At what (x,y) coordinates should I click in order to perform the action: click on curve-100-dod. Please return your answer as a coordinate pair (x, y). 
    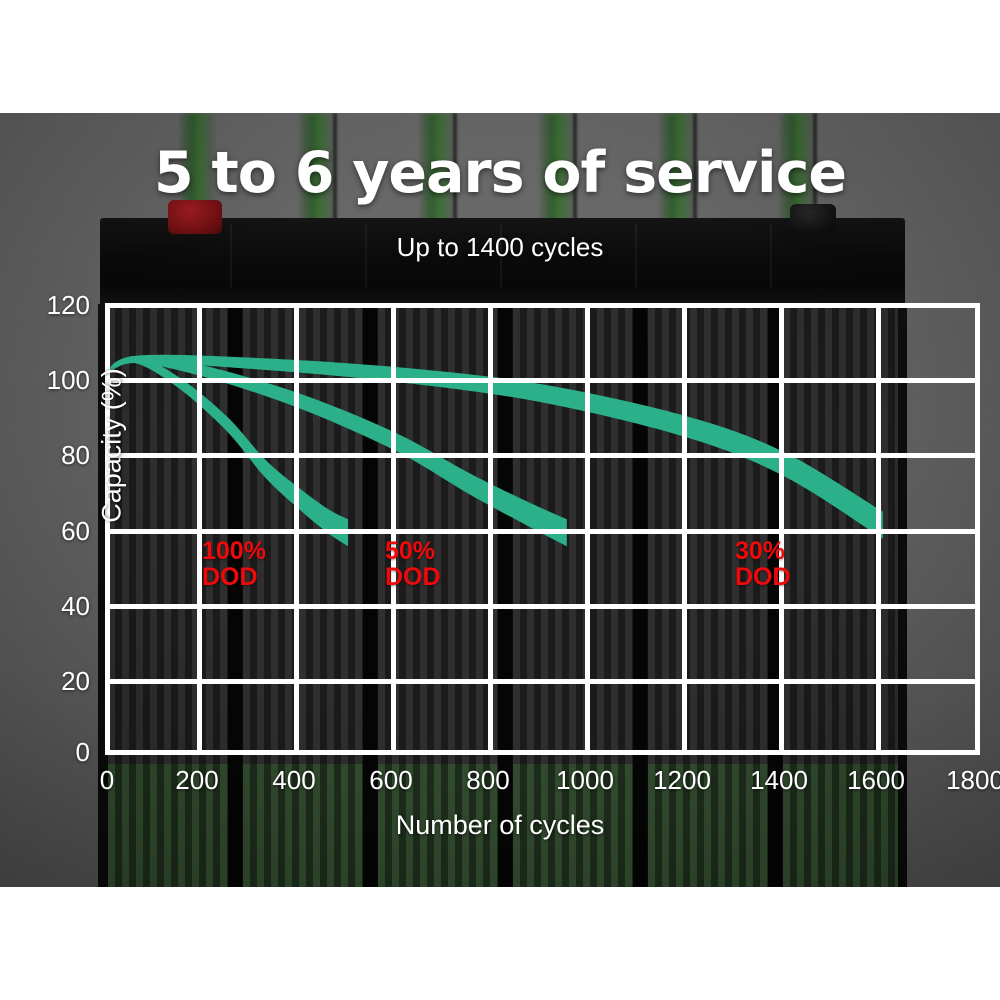
    Looking at the image, I should click on (227, 451).